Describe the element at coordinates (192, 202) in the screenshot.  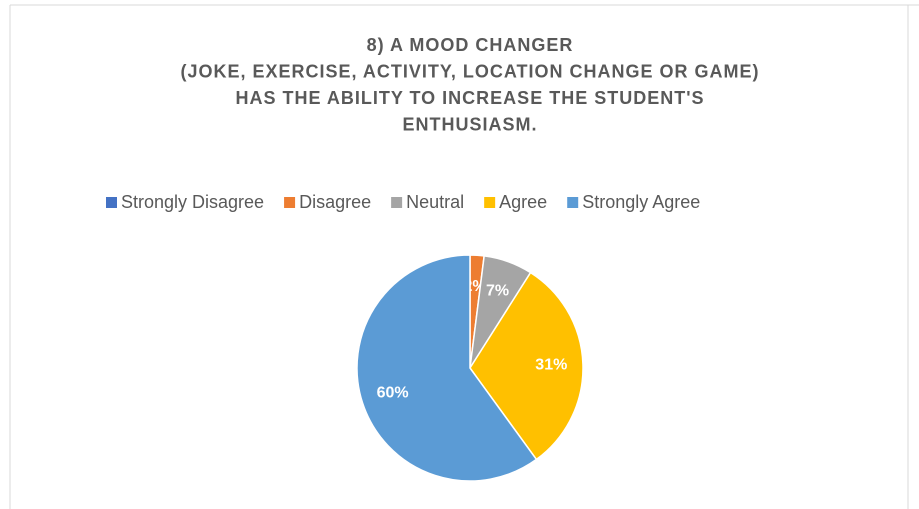
I see `legend-label: Strongly Disagree` at that location.